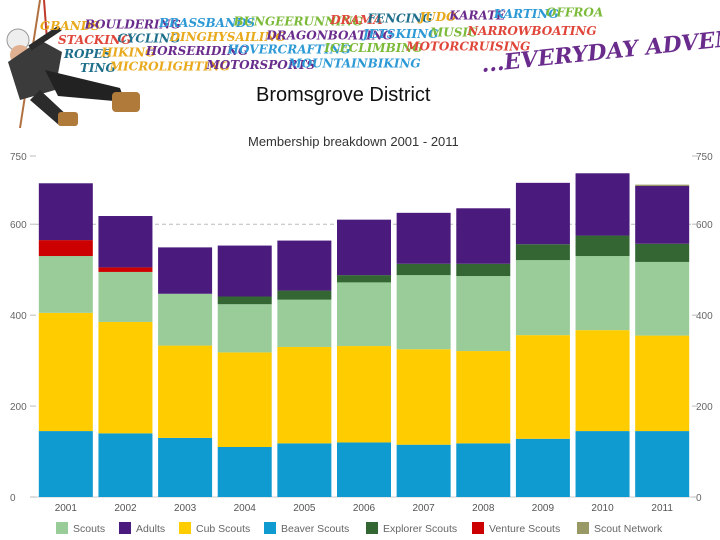 This screenshot has height=540, width=720. I want to click on banner-word: HORSERIDING, so click(196, 51).